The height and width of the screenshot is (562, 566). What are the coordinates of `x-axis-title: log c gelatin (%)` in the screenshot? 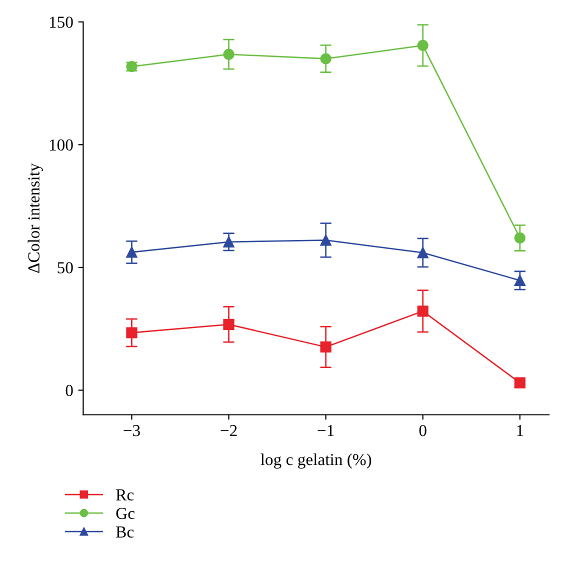 It's located at (316, 461).